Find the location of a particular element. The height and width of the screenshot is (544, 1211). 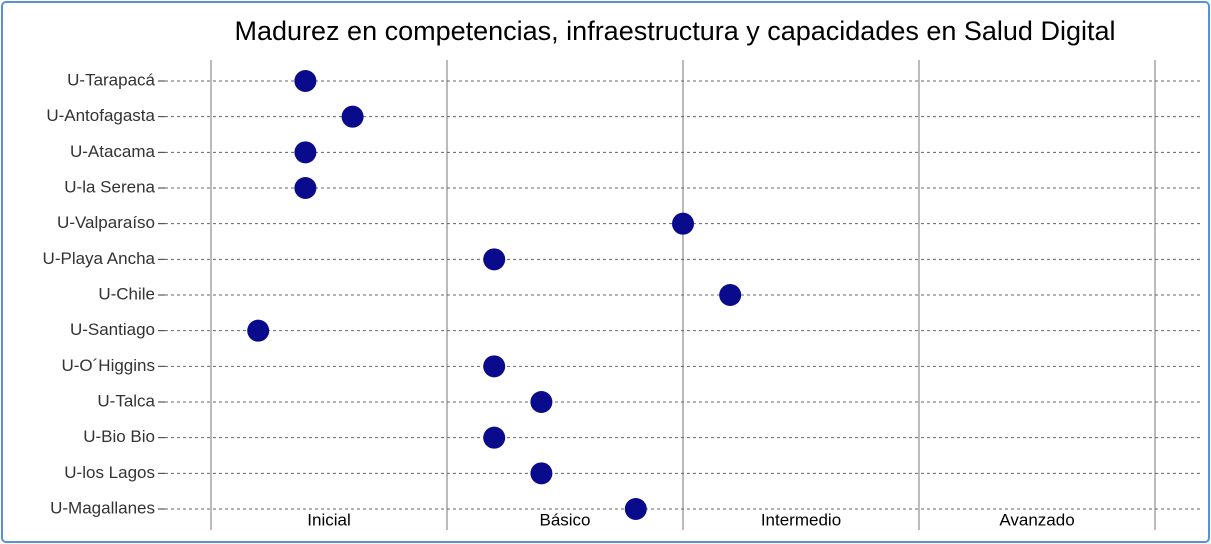

y-tick-label: U-los Lagos is located at coordinates (109, 472).